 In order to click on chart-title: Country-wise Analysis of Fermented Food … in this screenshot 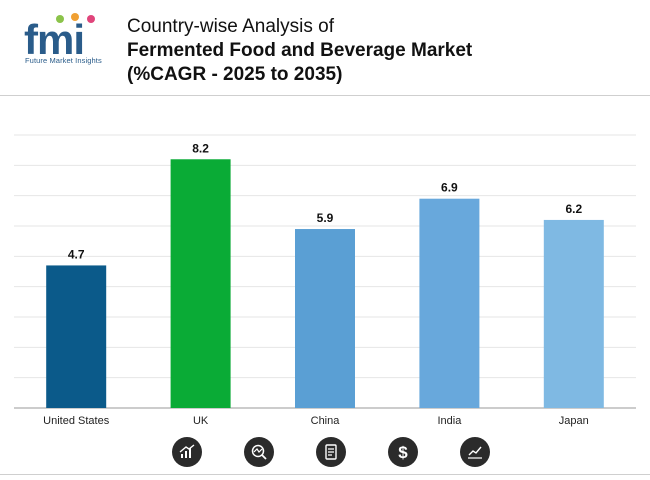, I will do `click(299, 51)`.